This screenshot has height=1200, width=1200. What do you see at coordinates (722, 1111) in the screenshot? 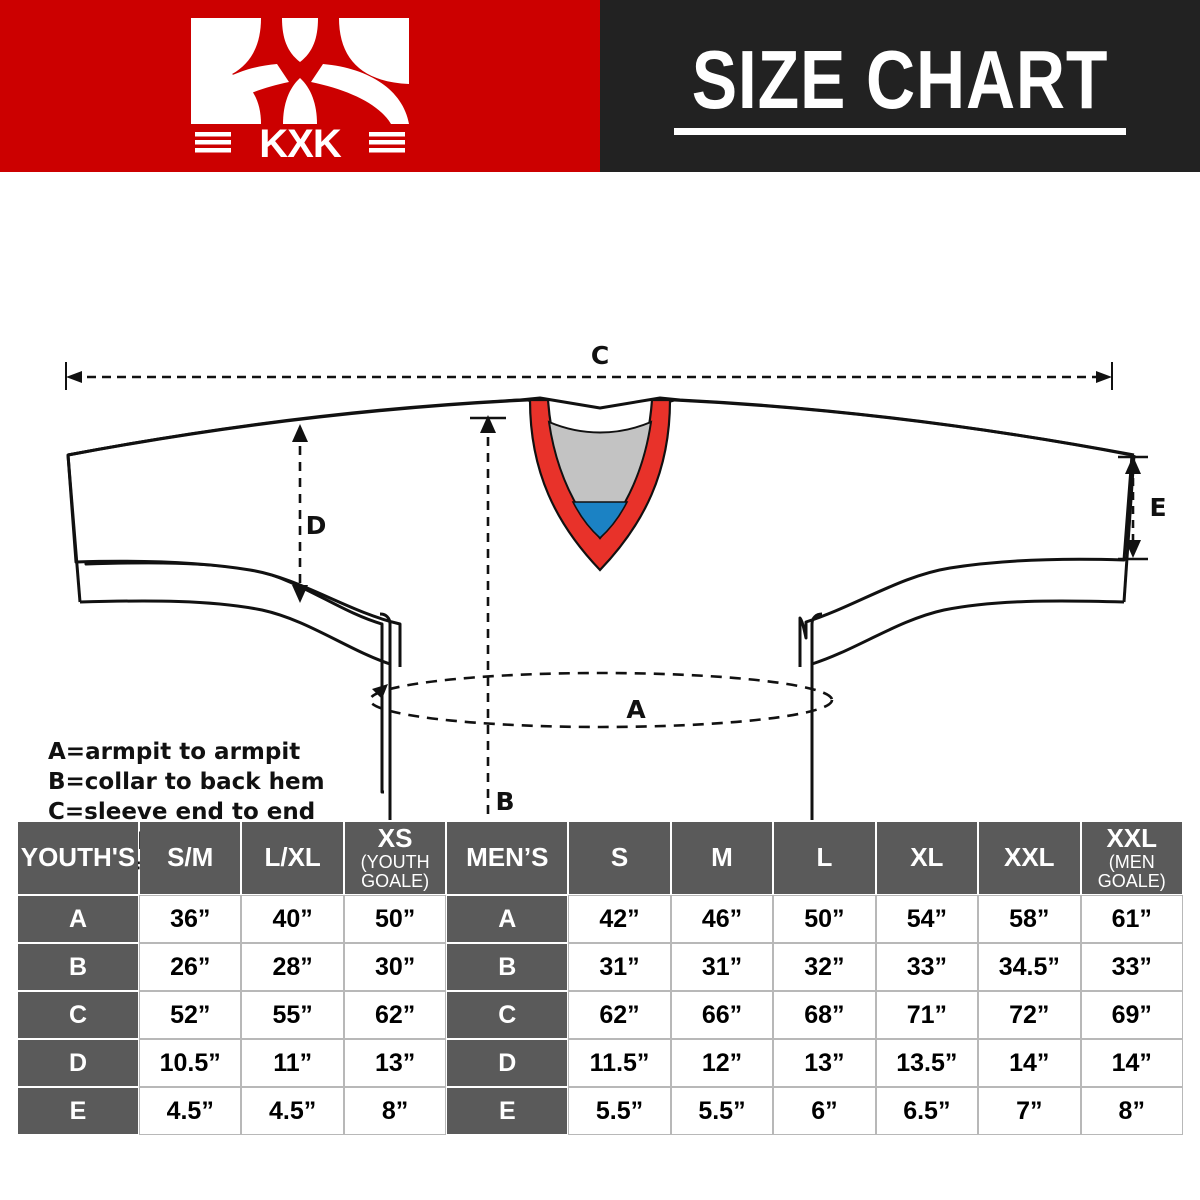
I see `cell-mens-e-1: 5.5”` at bounding box center [722, 1111].